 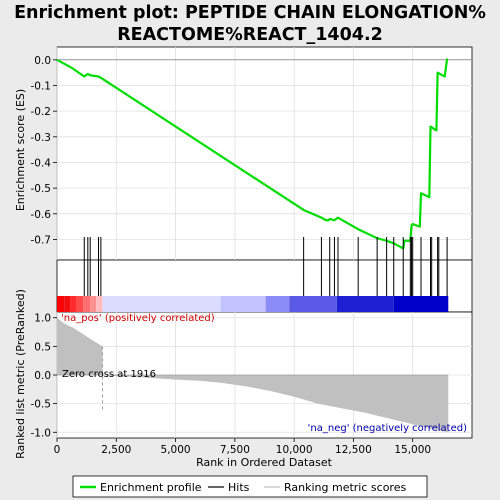 What do you see at coordinates (116, 450) in the screenshot?
I see `x-tick-label-1: 2,500` at bounding box center [116, 450].